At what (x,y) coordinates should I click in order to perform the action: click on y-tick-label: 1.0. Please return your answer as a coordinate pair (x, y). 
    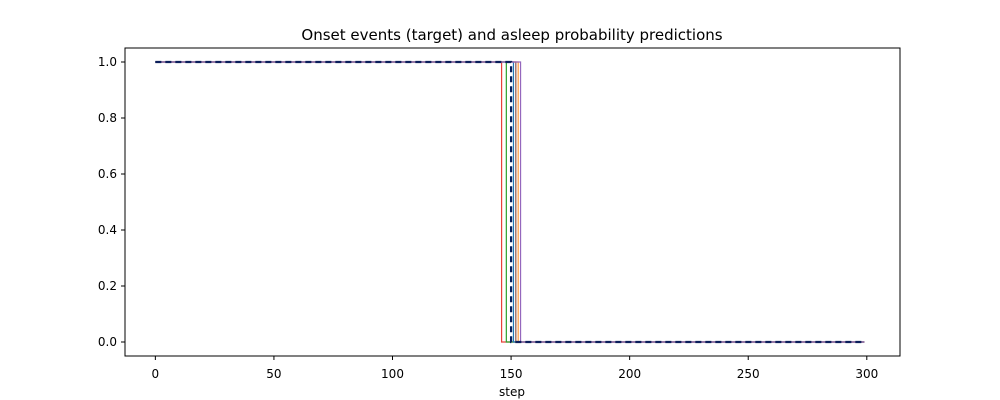
    Looking at the image, I should click on (107, 62).